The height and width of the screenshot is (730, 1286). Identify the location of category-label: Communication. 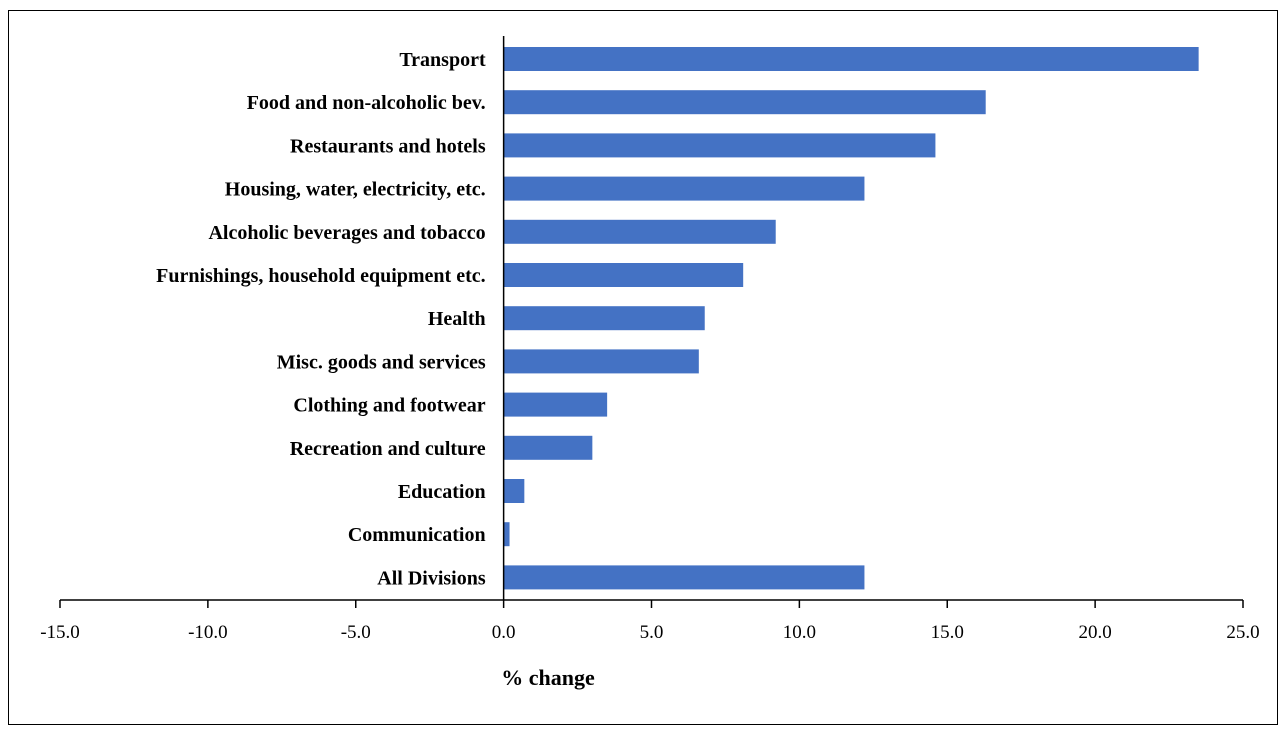
(417, 535).